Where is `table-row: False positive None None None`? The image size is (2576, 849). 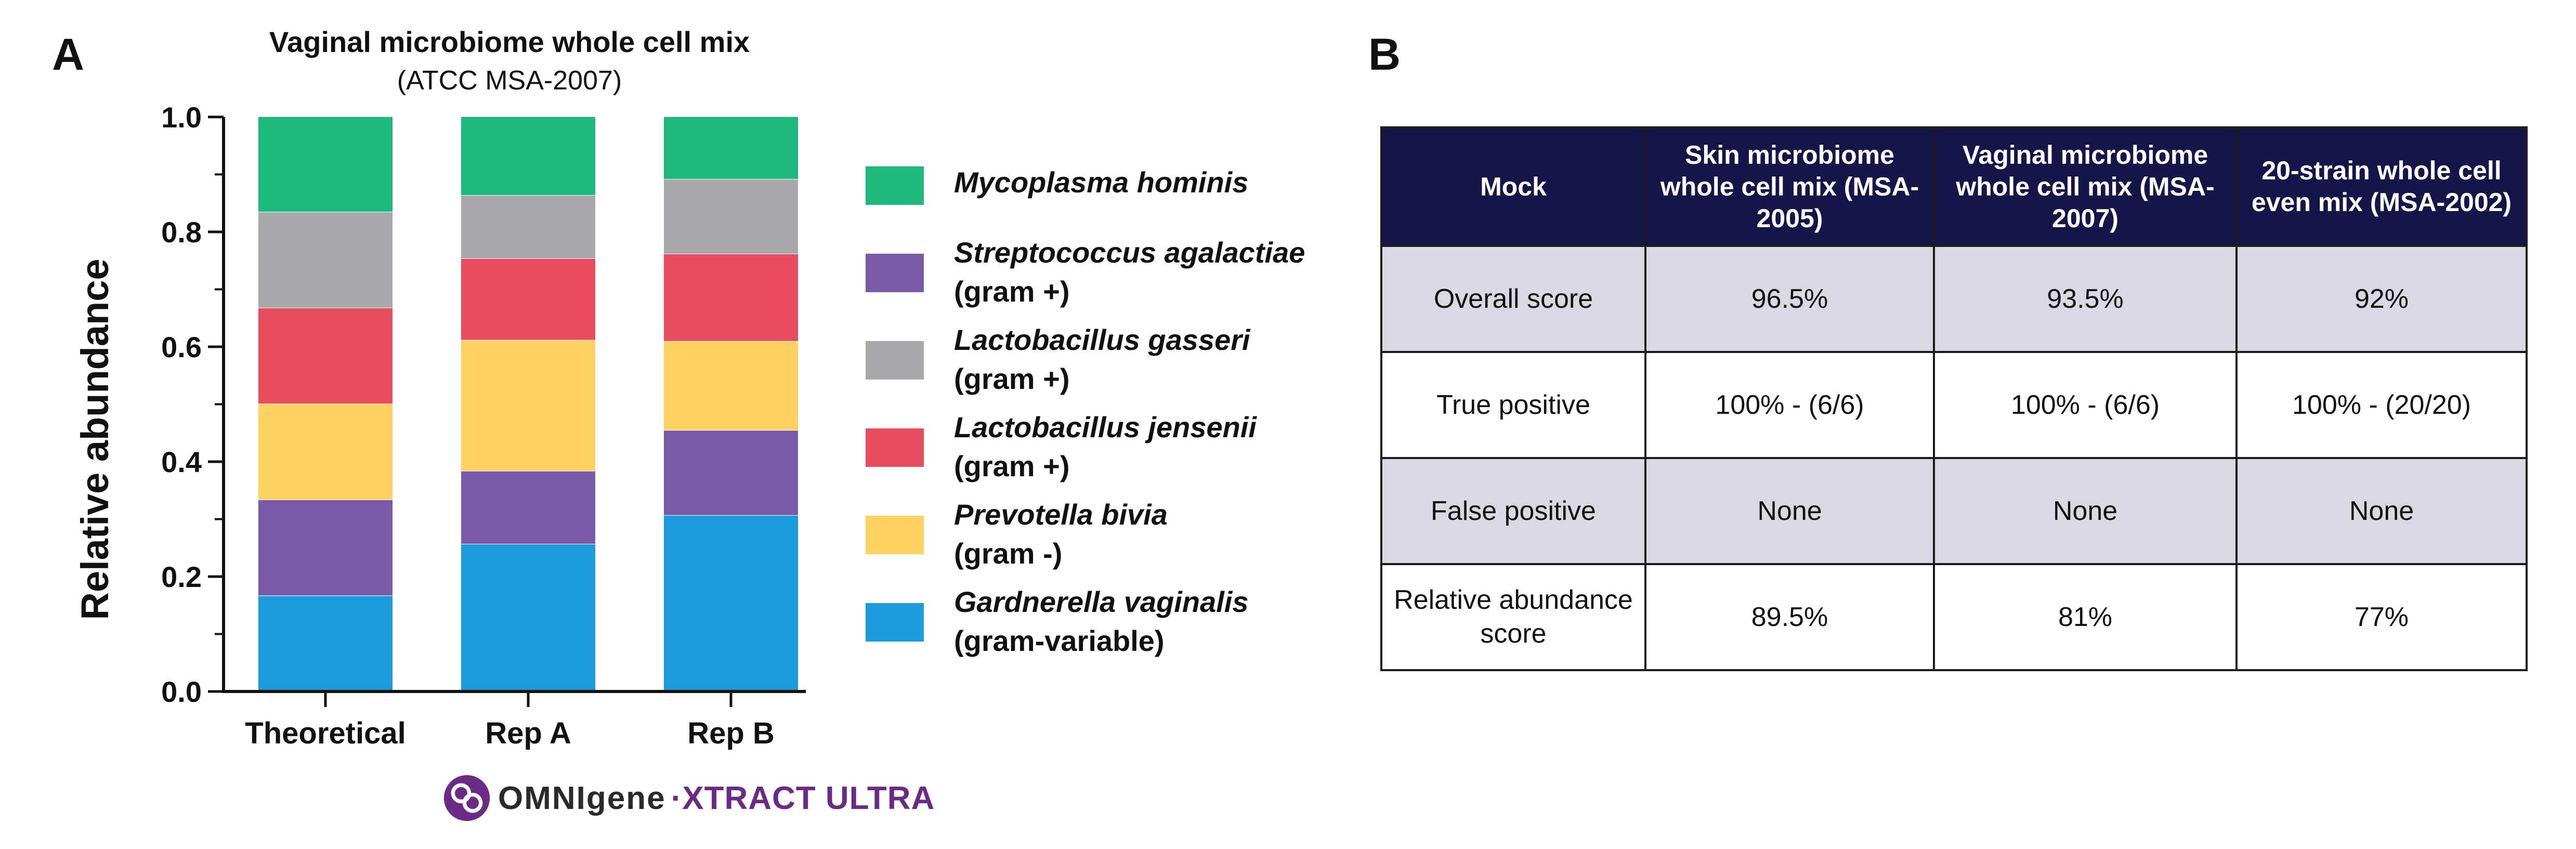 table-row: False positive None None None is located at coordinates (1954, 511).